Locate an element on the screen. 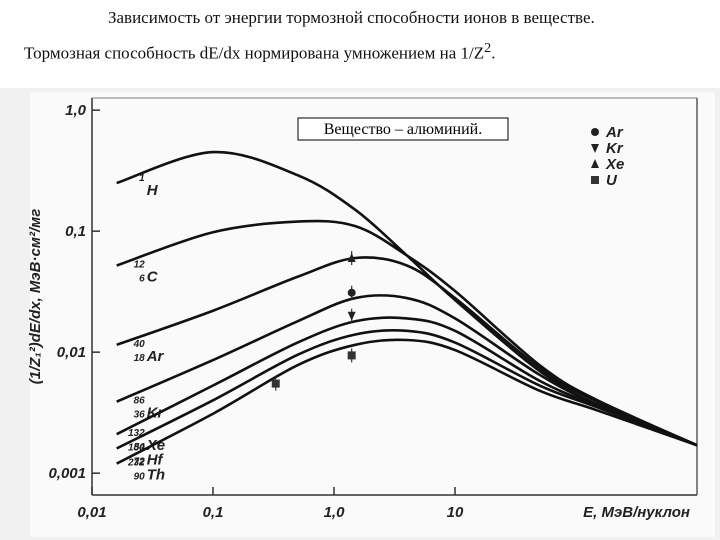  curve-name: C is located at coordinates (153, 277).